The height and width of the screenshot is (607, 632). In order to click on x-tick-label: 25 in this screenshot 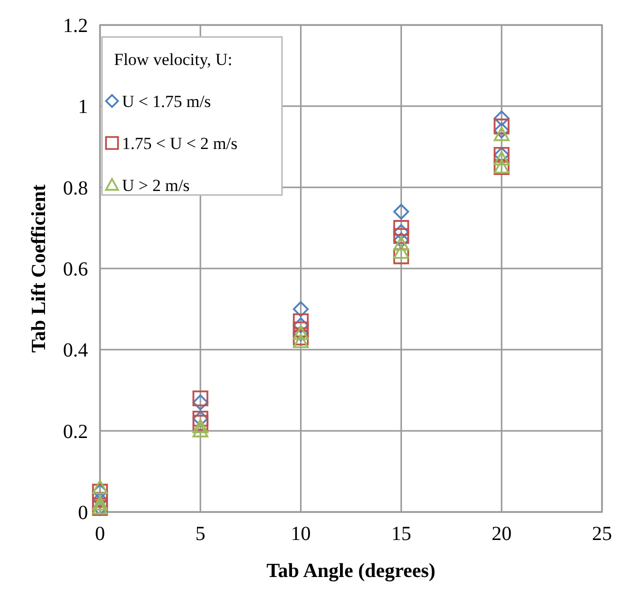, I will do `click(602, 534)`.